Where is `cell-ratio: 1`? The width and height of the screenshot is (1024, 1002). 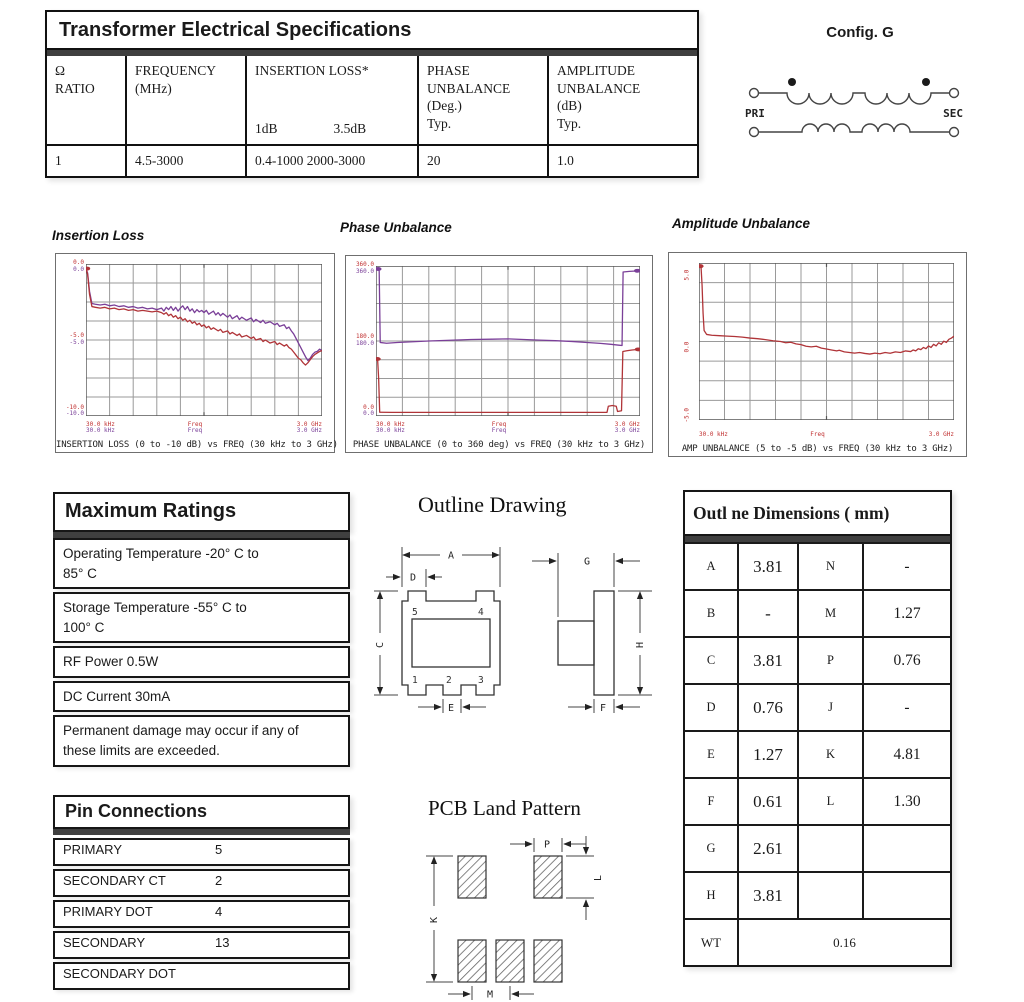
cell-ratio: 1 is located at coordinates (87, 161).